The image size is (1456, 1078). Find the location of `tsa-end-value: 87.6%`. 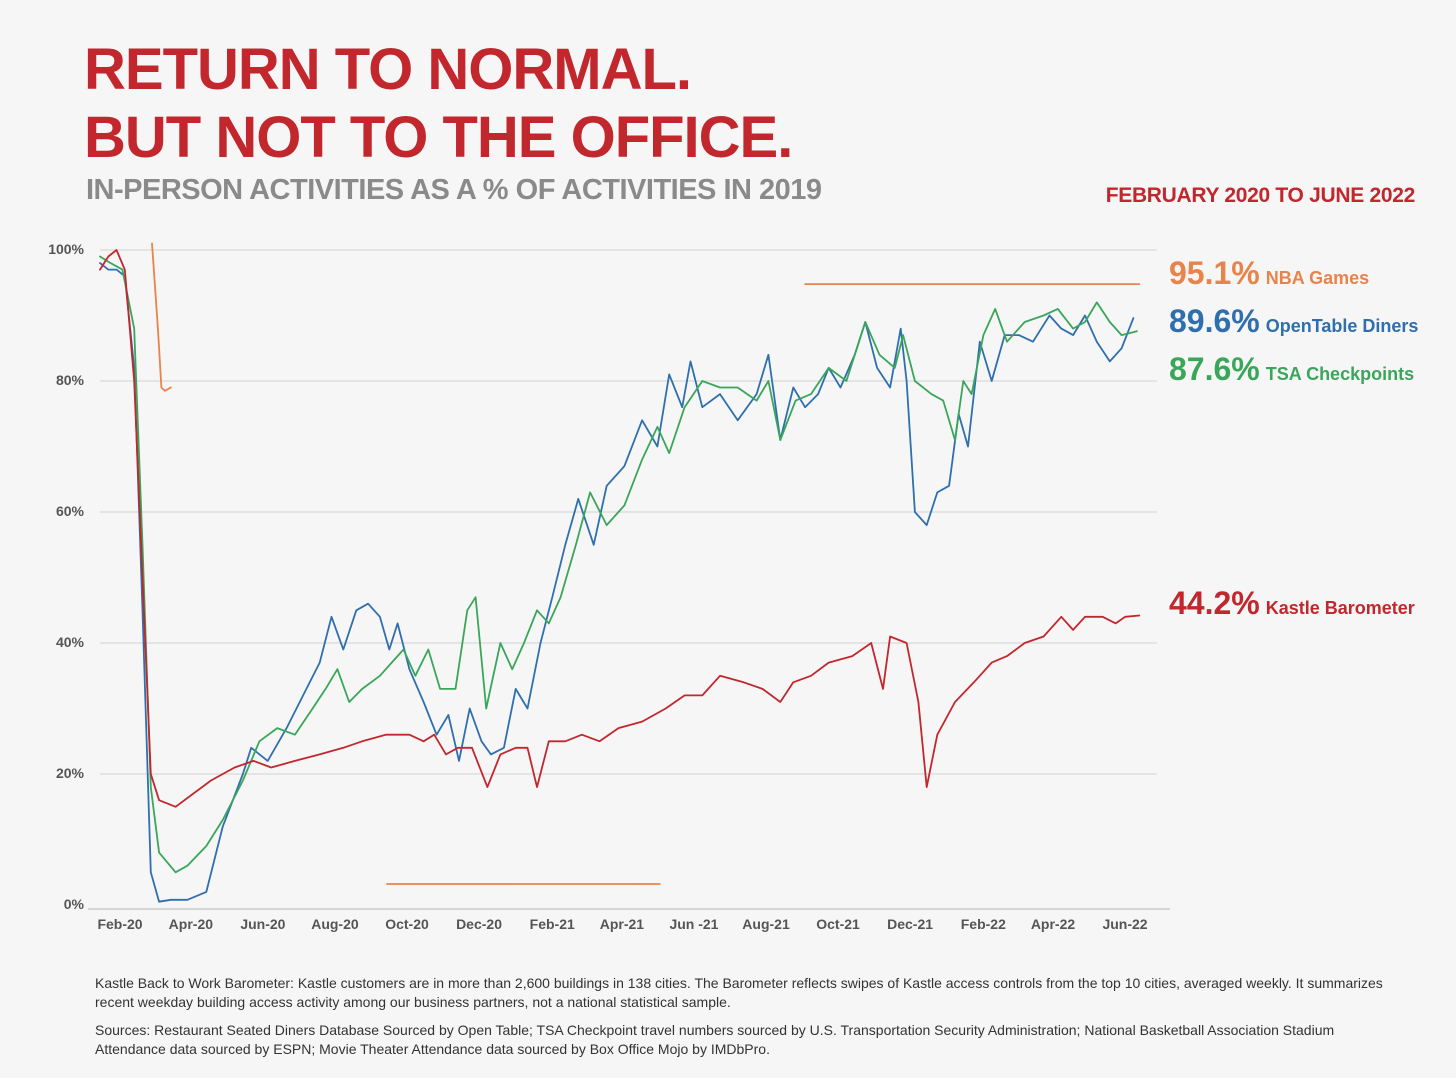

tsa-end-value: 87.6% is located at coordinates (1214, 369).